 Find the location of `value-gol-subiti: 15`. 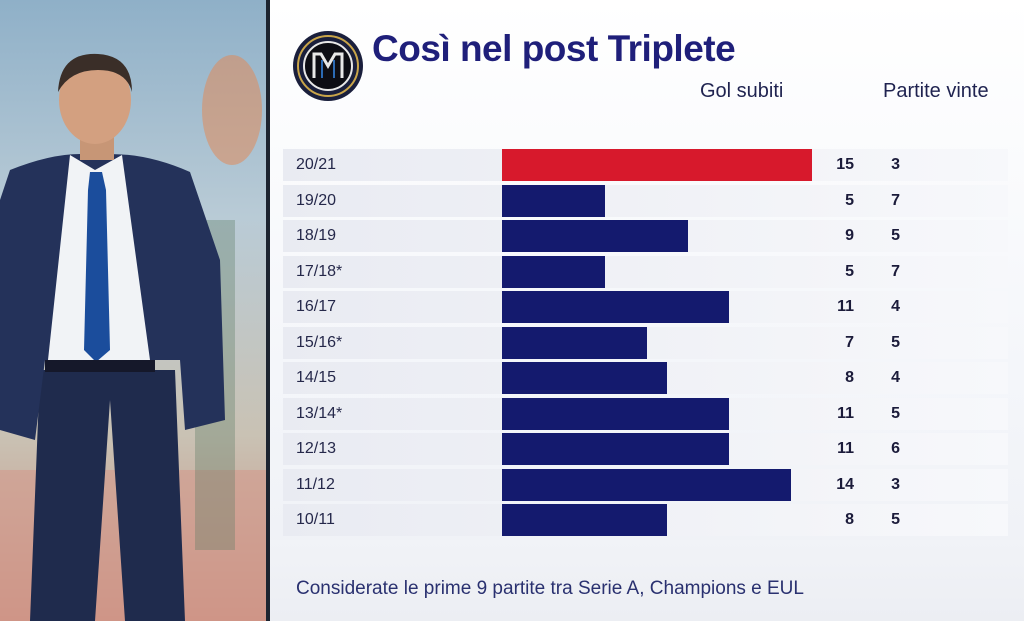

value-gol-subiti: 15 is located at coordinates (845, 164).